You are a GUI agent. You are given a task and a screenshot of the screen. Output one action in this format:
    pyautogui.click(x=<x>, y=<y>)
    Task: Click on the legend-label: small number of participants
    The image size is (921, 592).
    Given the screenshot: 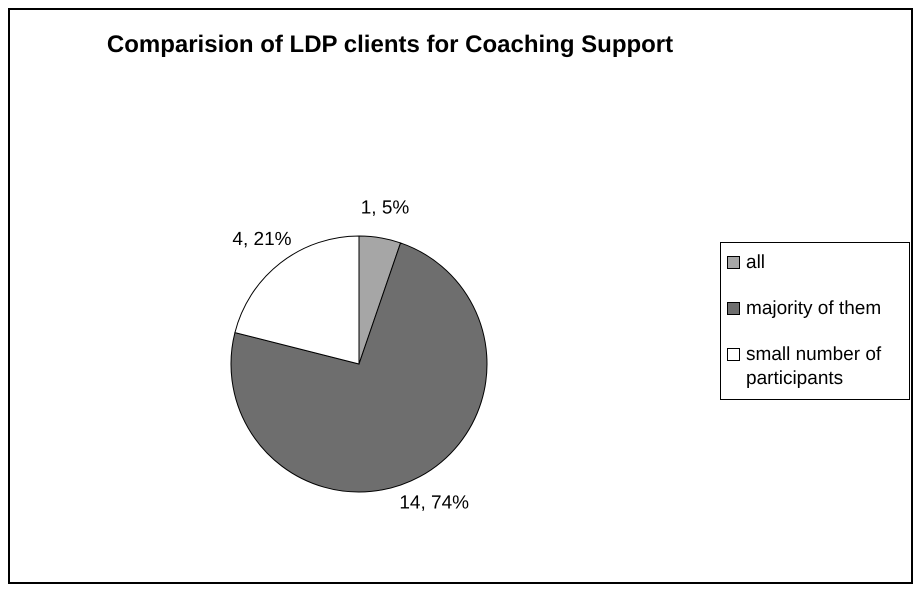 What is the action you would take?
    pyautogui.click(x=814, y=367)
    